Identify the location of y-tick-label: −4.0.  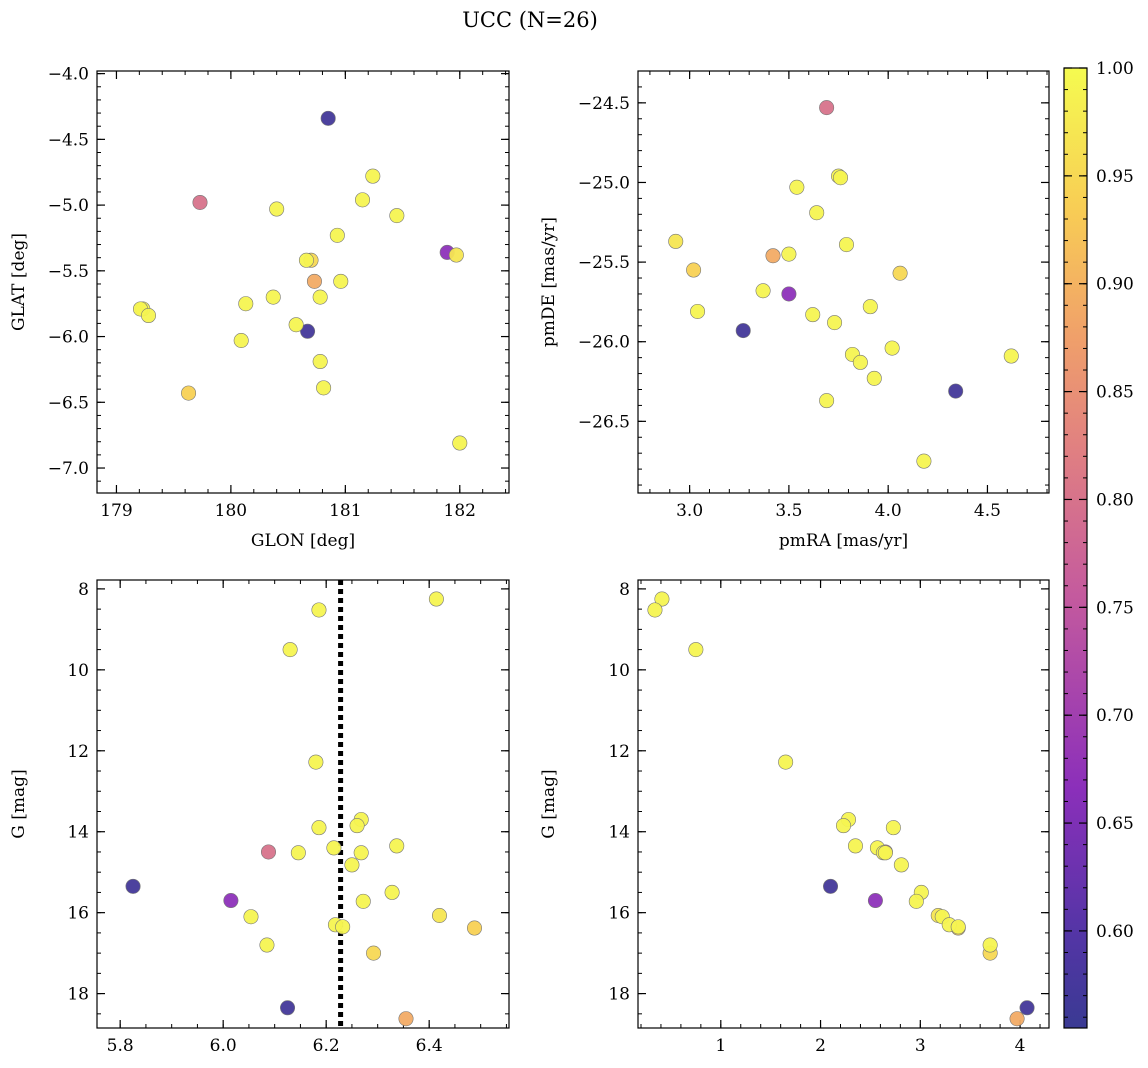
(68, 75).